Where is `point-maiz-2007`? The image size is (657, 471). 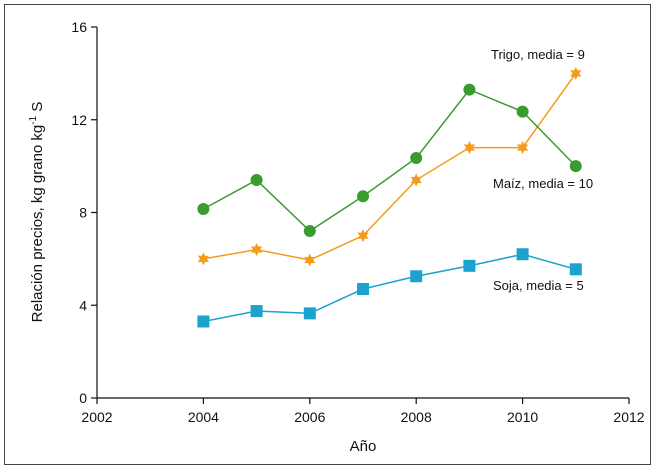
point-maiz-2007 is located at coordinates (363, 196).